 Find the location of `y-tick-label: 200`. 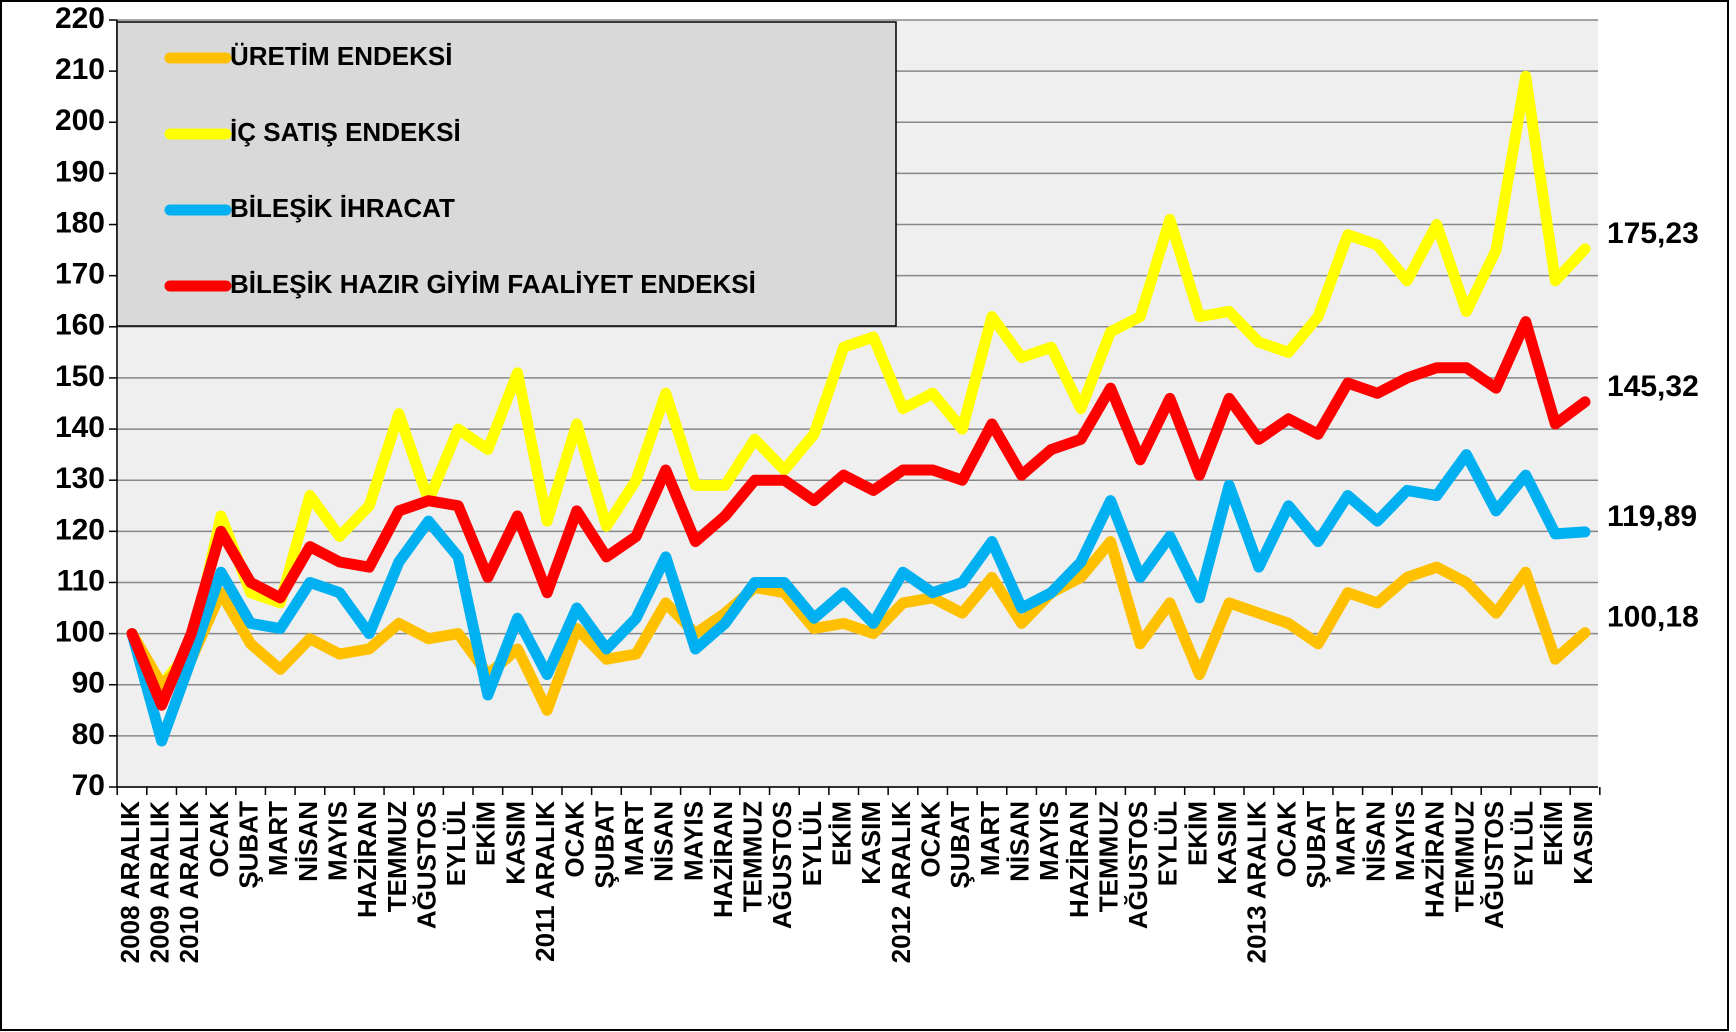

y-tick-label: 200 is located at coordinates (80, 120).